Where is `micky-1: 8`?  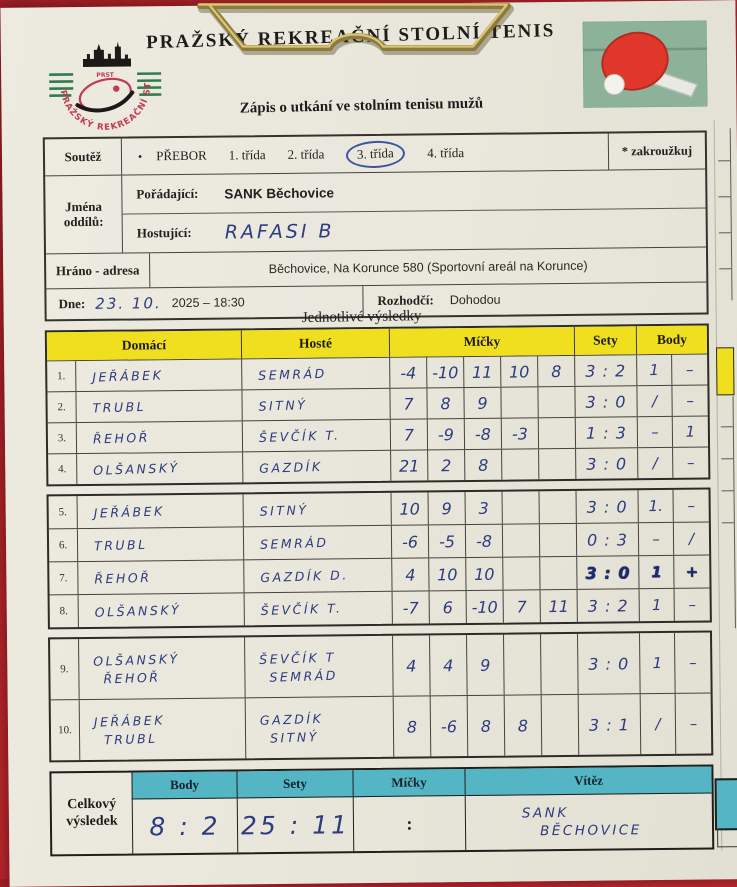
micky-1: 8 is located at coordinates (412, 727).